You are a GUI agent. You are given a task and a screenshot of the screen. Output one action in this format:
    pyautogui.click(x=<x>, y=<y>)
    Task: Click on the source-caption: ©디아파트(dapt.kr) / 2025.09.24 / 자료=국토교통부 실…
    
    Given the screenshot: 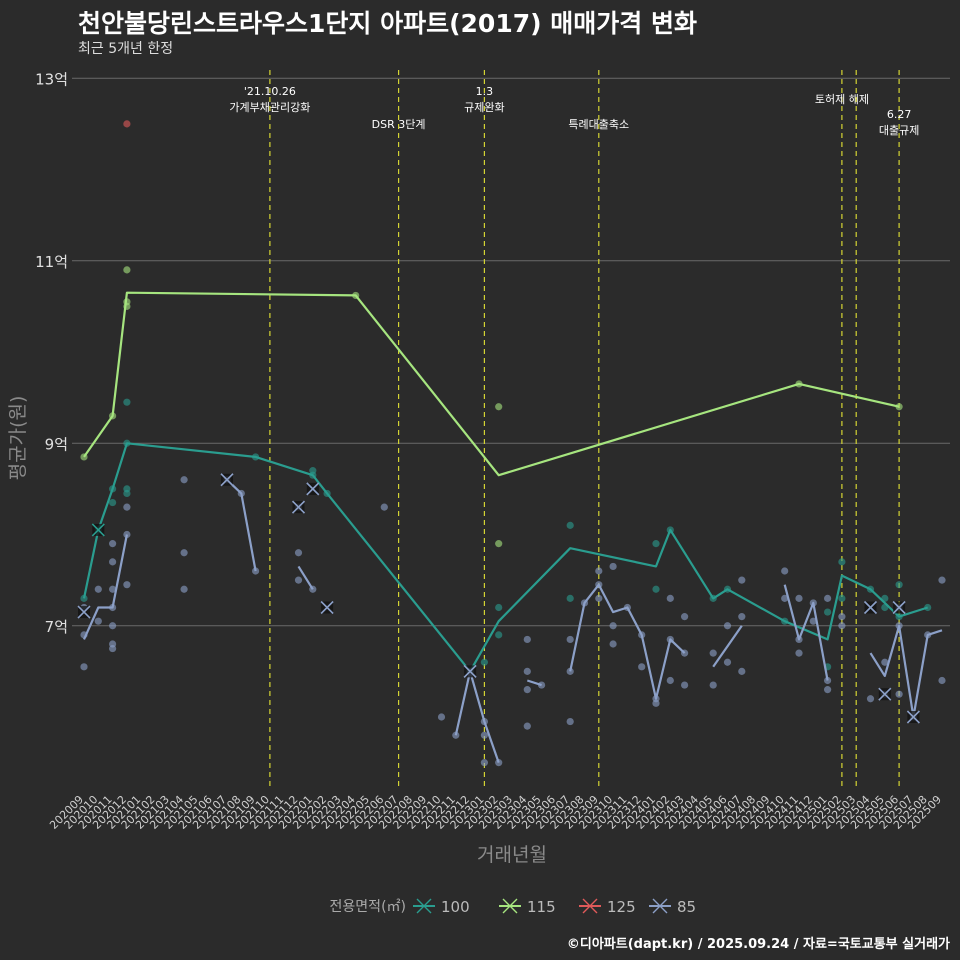 What is the action you would take?
    pyautogui.click(x=758, y=944)
    